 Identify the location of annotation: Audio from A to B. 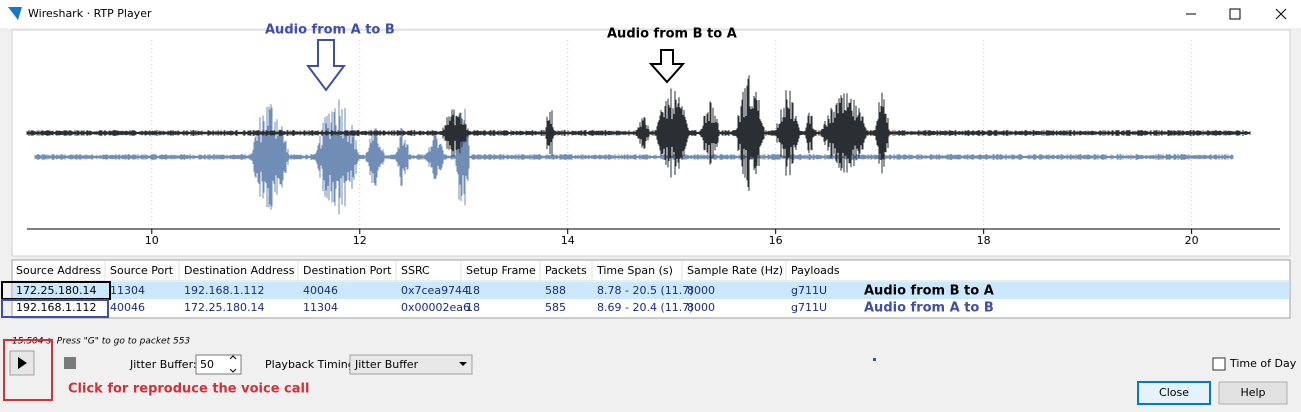
(330, 30).